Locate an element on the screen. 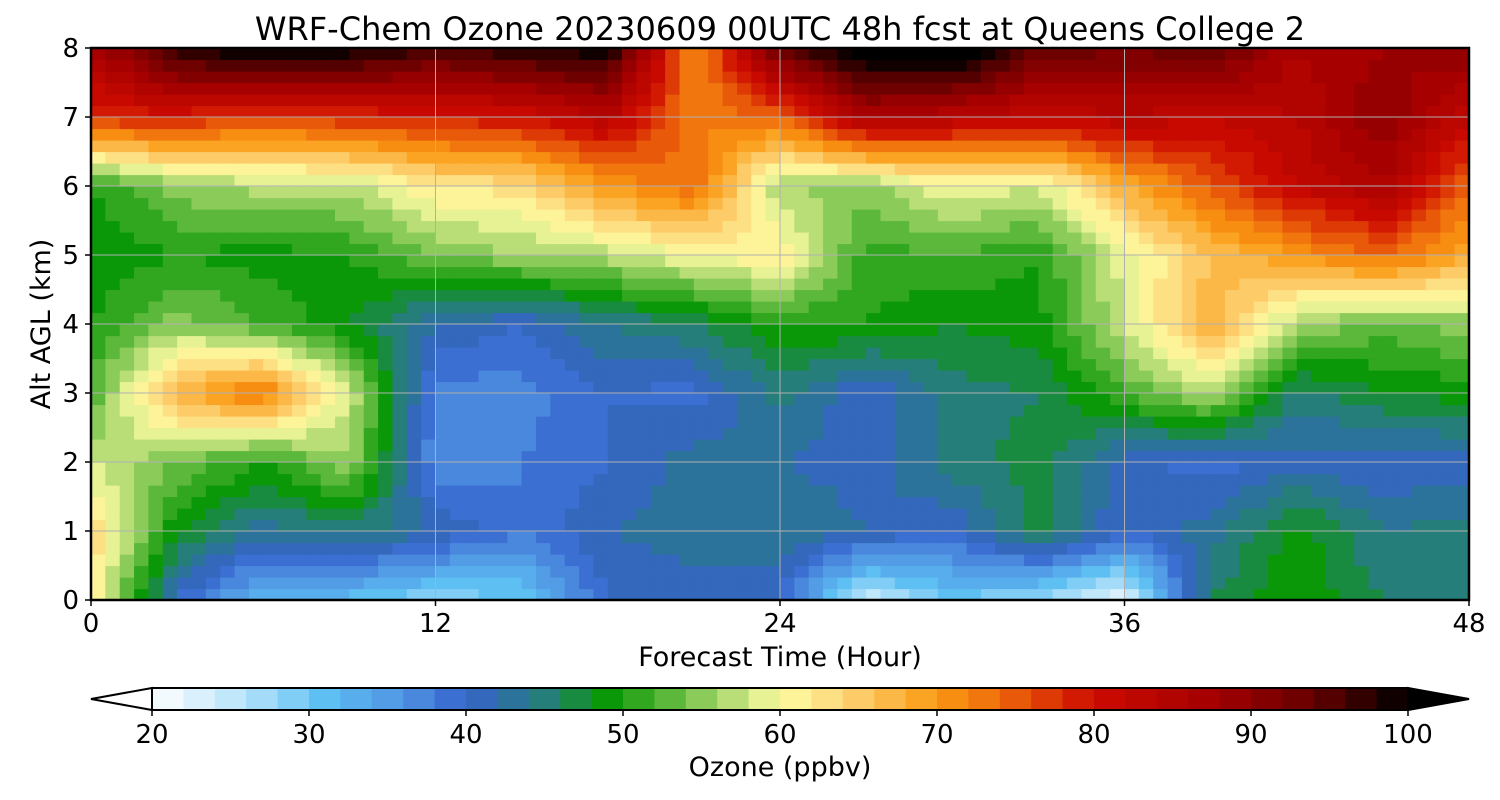 This screenshot has height=800, width=1500. colorbar-segment is located at coordinates (921, 699).